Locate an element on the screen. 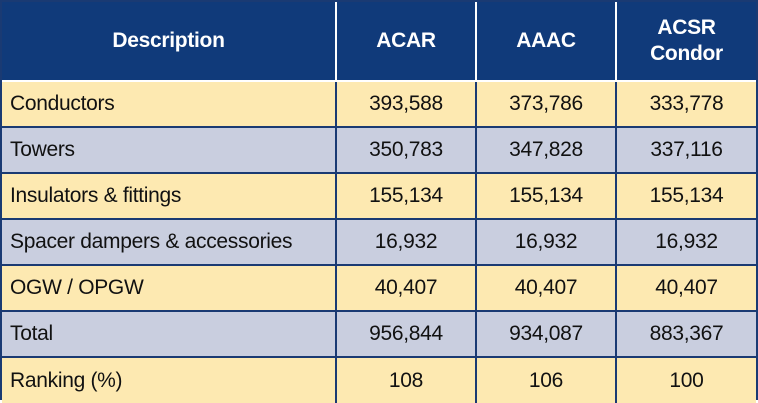 This screenshot has width=758, height=403. cell-aaac: 16,932 is located at coordinates (546, 242).